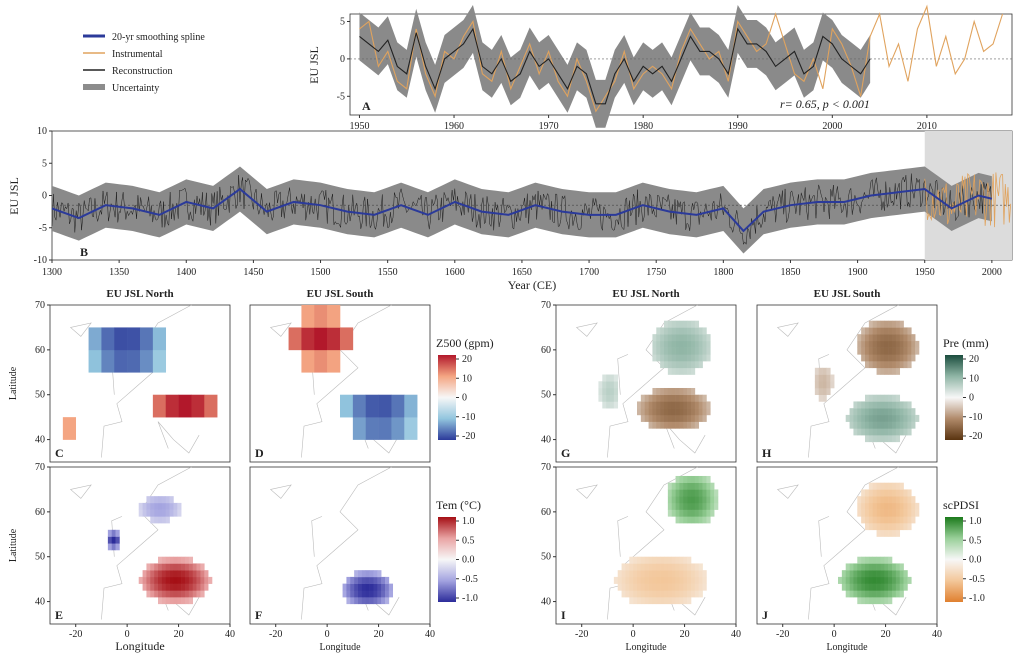 The image size is (1015, 670). What do you see at coordinates (640, 543) in the screenshot?
I see `map-coastline` at bounding box center [640, 543].